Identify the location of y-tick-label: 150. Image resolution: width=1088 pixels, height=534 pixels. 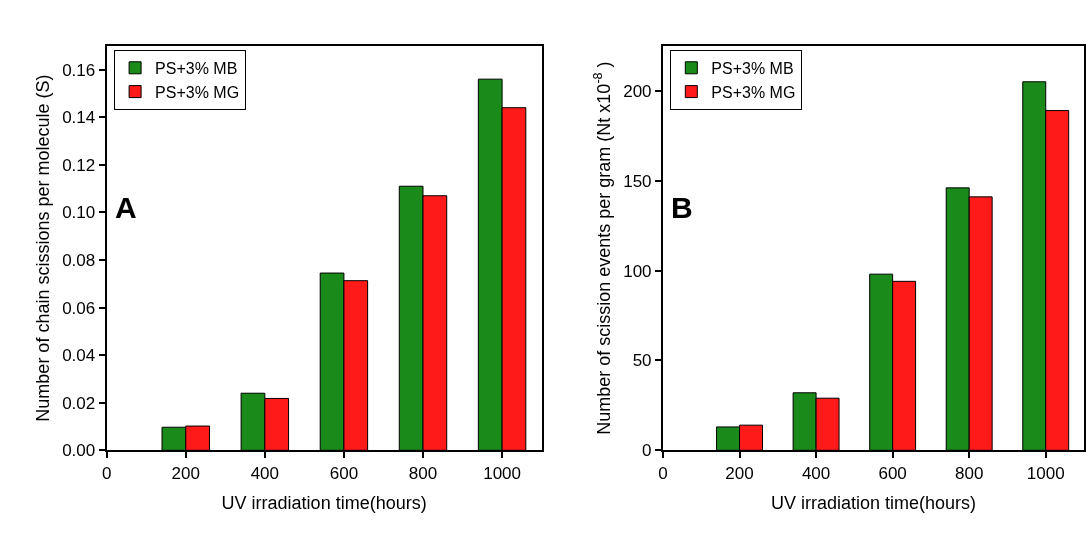
(637, 181).